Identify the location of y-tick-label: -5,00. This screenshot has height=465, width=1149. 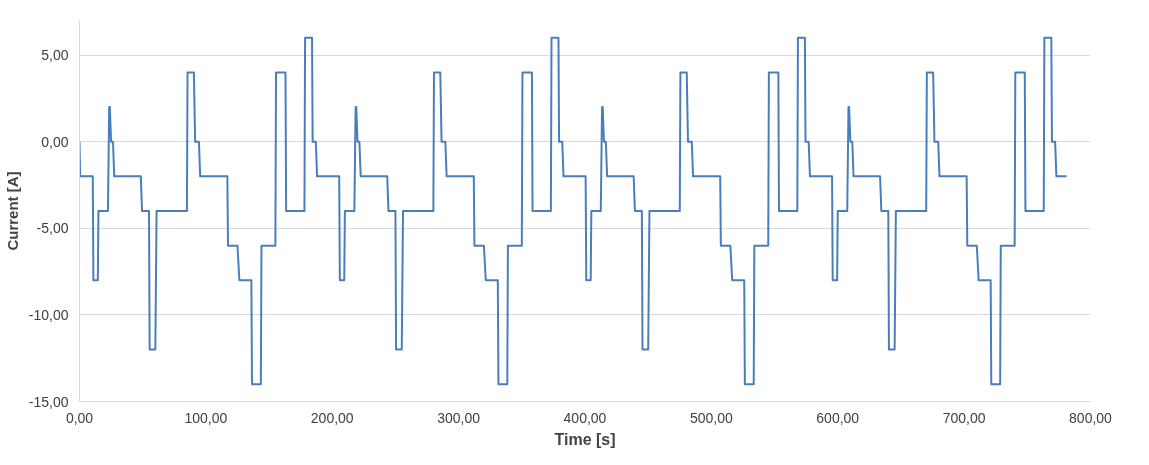
(52, 228).